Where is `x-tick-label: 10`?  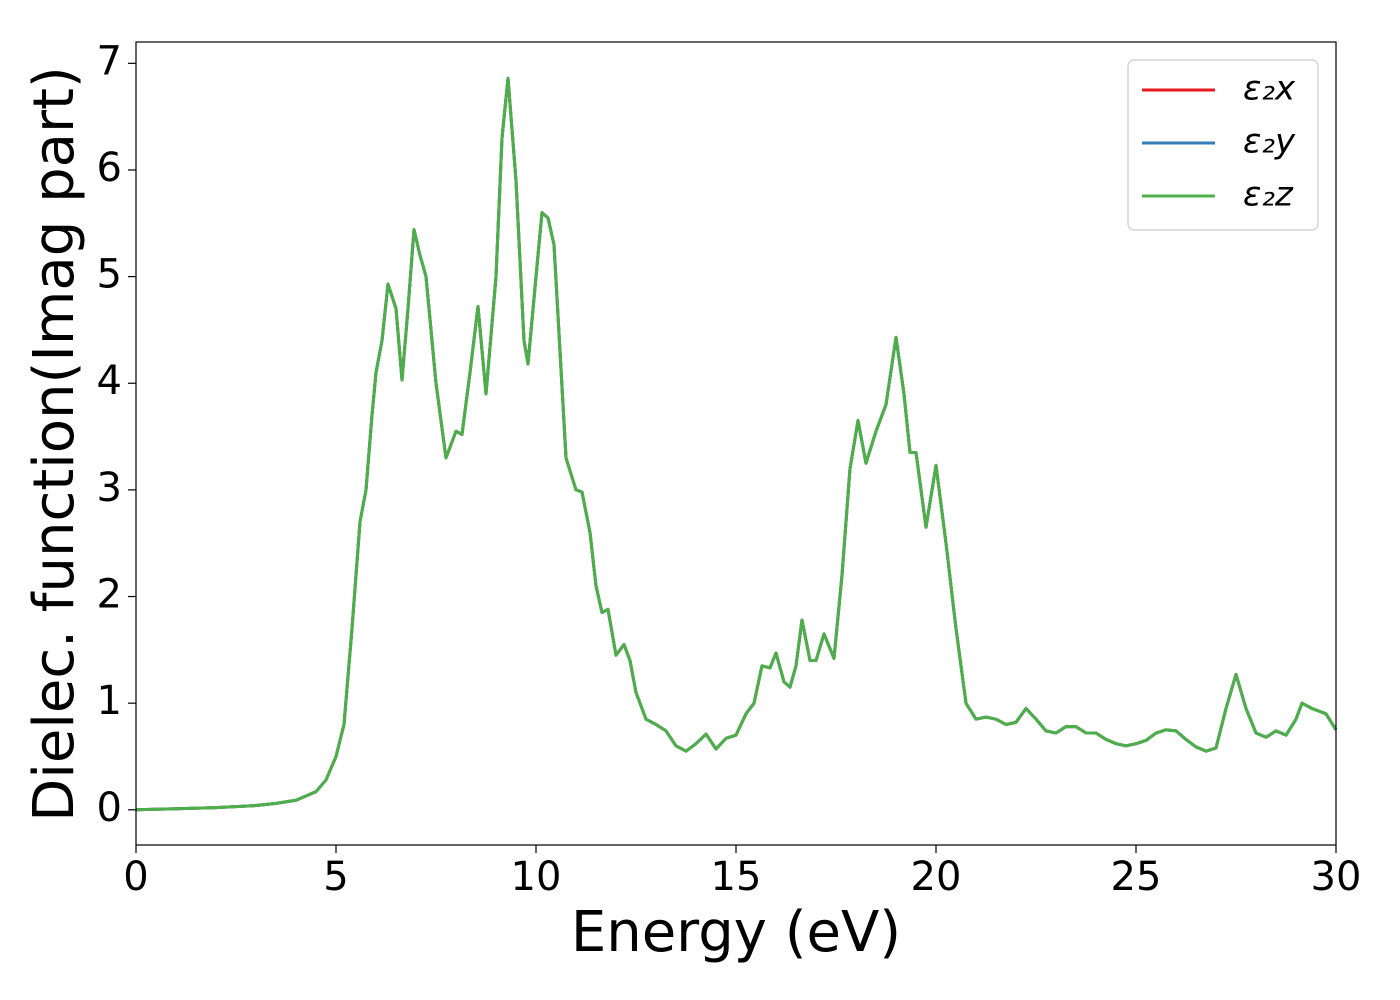 x-tick-label: 10 is located at coordinates (536, 877).